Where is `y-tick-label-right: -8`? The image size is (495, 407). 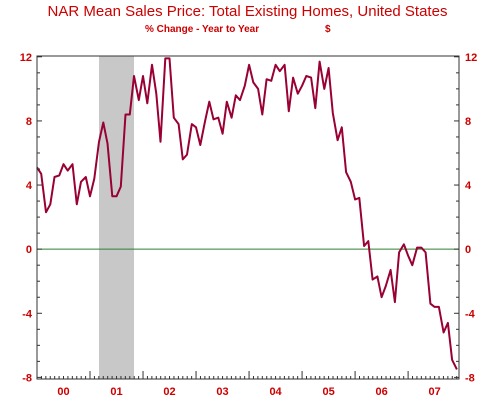 y-tick-label-right: -8 is located at coordinates (470, 378).